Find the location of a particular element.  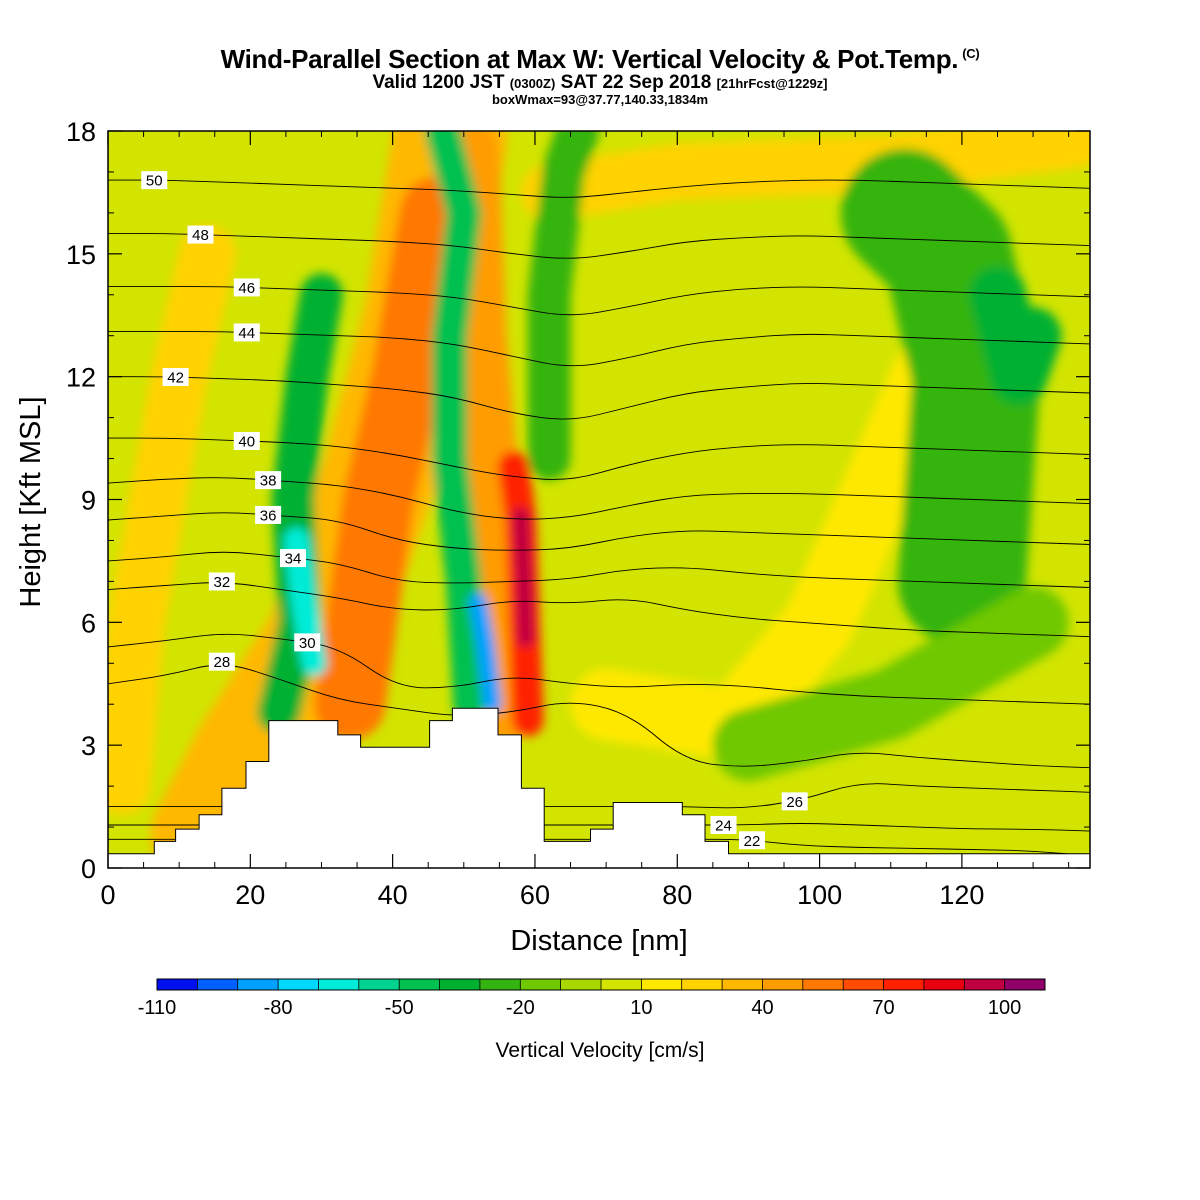

contour-label-24: 24 is located at coordinates (723, 826).